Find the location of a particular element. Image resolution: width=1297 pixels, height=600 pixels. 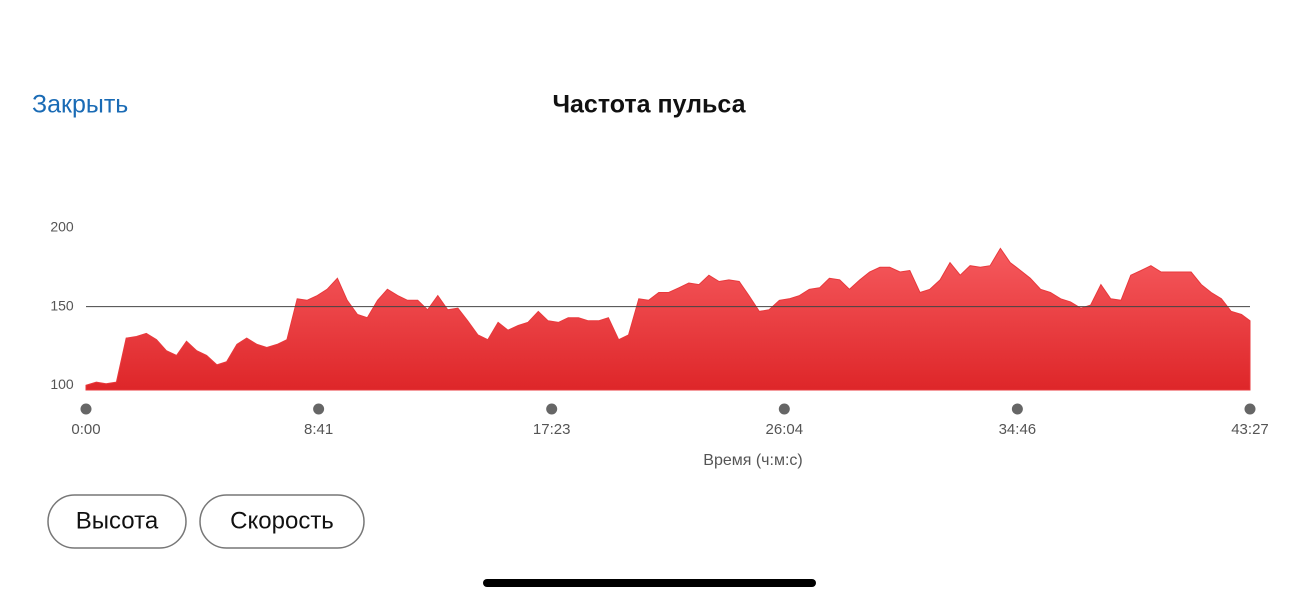

x-tick-label: 43:27 is located at coordinates (1250, 429).